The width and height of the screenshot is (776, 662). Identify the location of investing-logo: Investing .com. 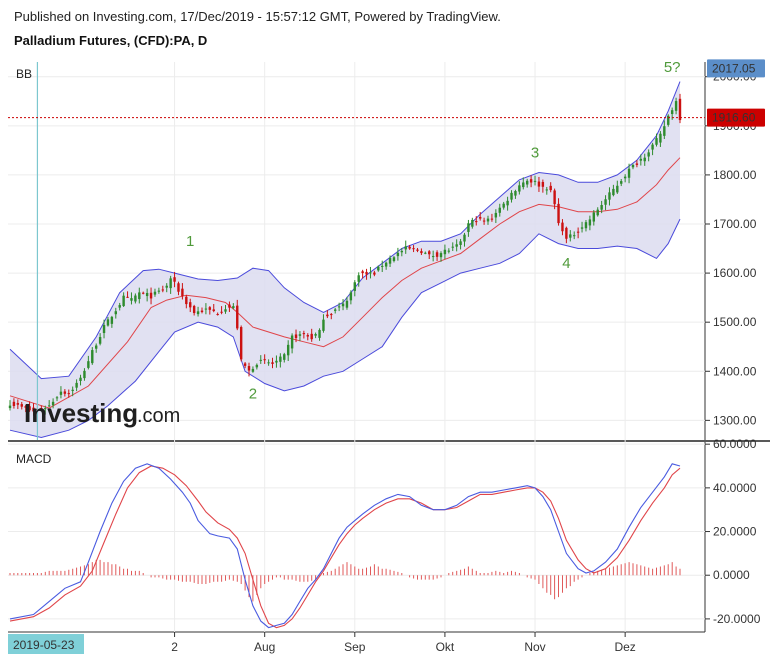
(102, 413).